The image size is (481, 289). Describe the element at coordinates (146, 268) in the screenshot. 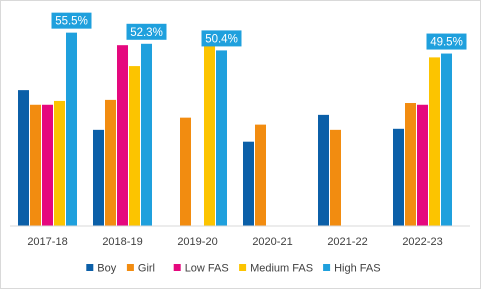

I see `legend-label: Girl` at that location.